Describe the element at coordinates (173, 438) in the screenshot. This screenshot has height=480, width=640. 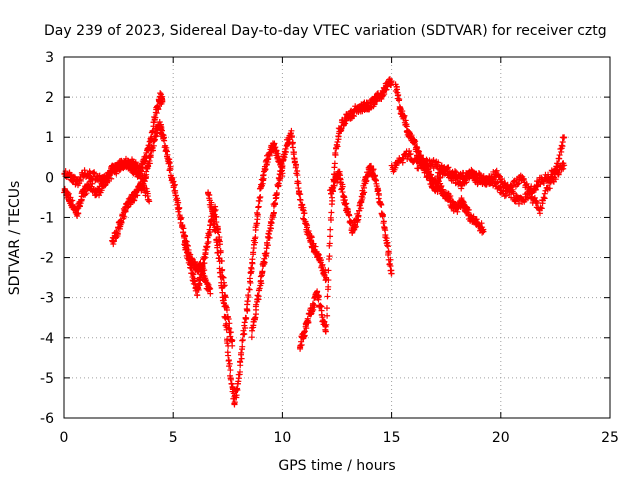
I see `x-tick-label: 5` at that location.